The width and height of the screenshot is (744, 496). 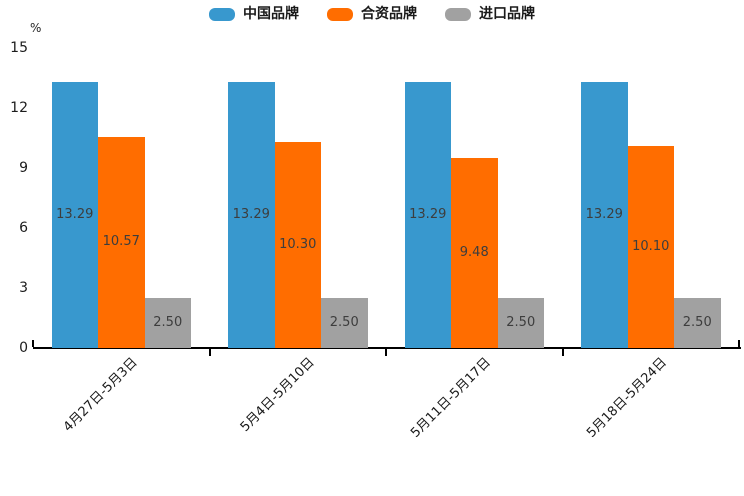 I want to click on y-axis-unit-label: %, so click(x=36, y=28).